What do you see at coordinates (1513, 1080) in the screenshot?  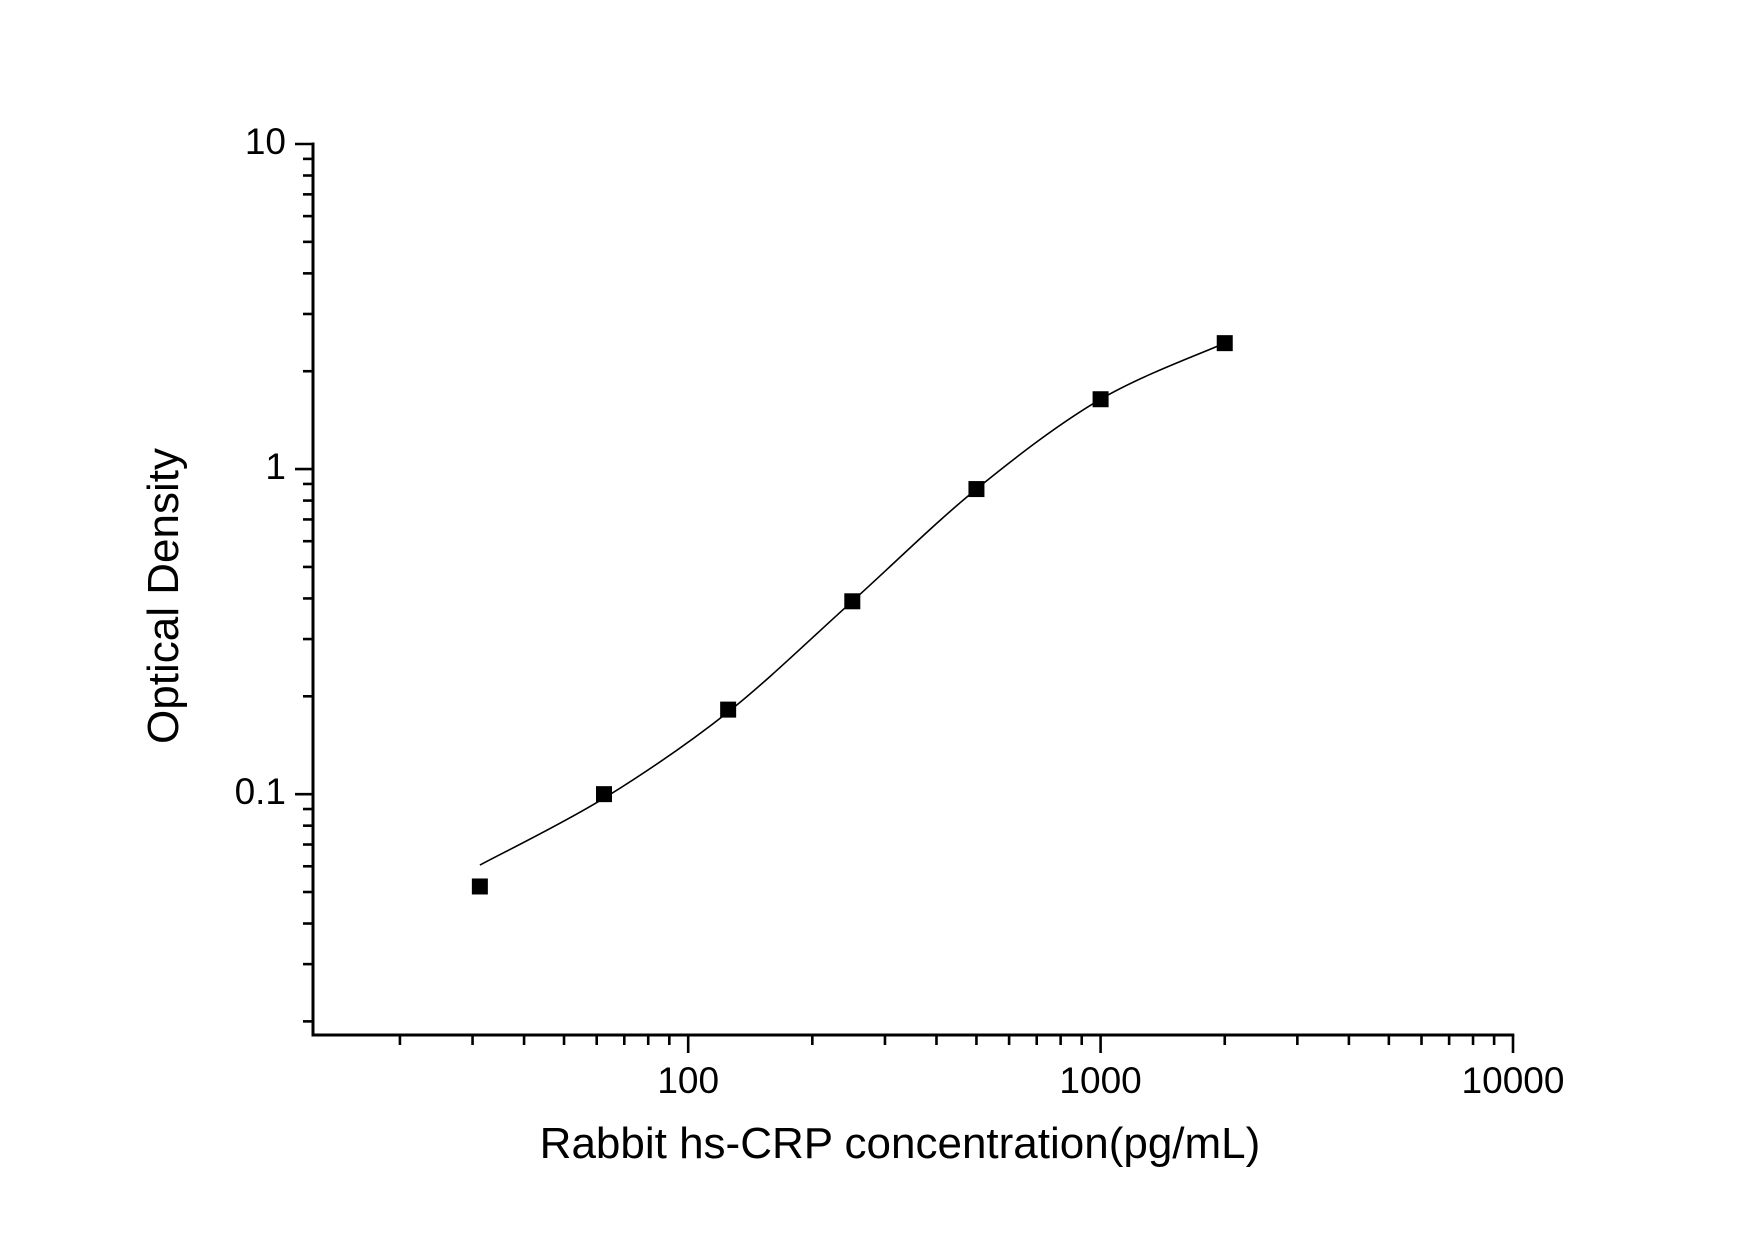 I see `x-tick-label: 10000` at bounding box center [1513, 1080].